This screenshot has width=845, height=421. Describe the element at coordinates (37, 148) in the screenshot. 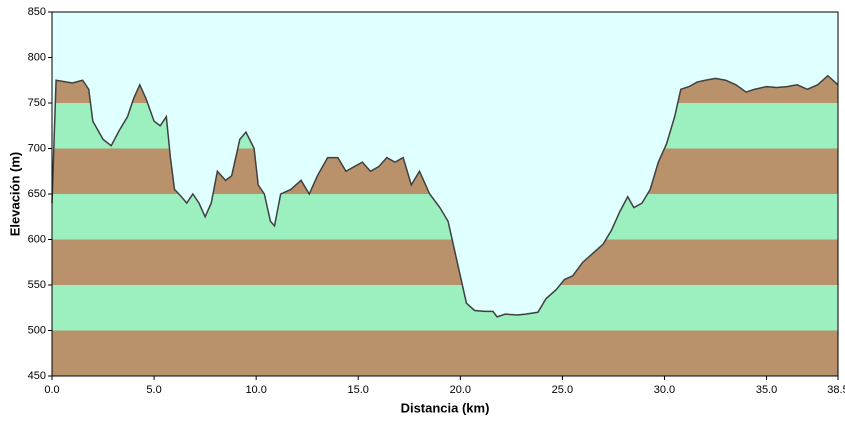

I see `y-tick-label: 700` at that location.